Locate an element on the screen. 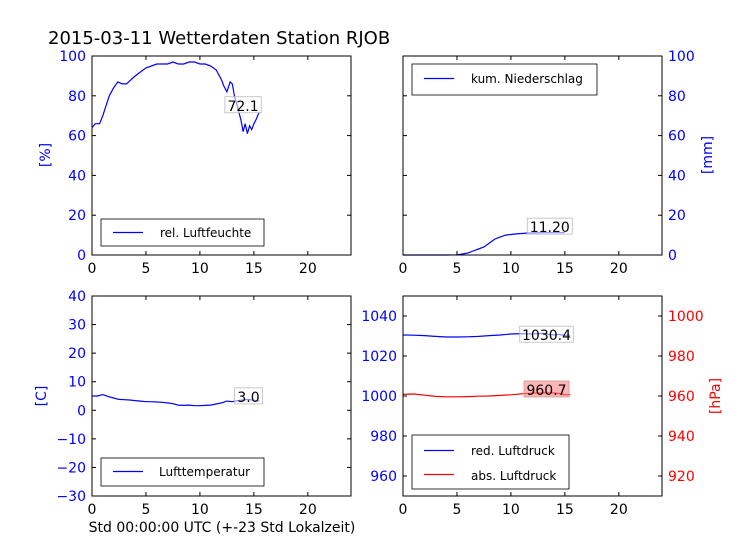  legend-entry-absolute-pressure: abs. Luftdruck is located at coordinates (513, 476).